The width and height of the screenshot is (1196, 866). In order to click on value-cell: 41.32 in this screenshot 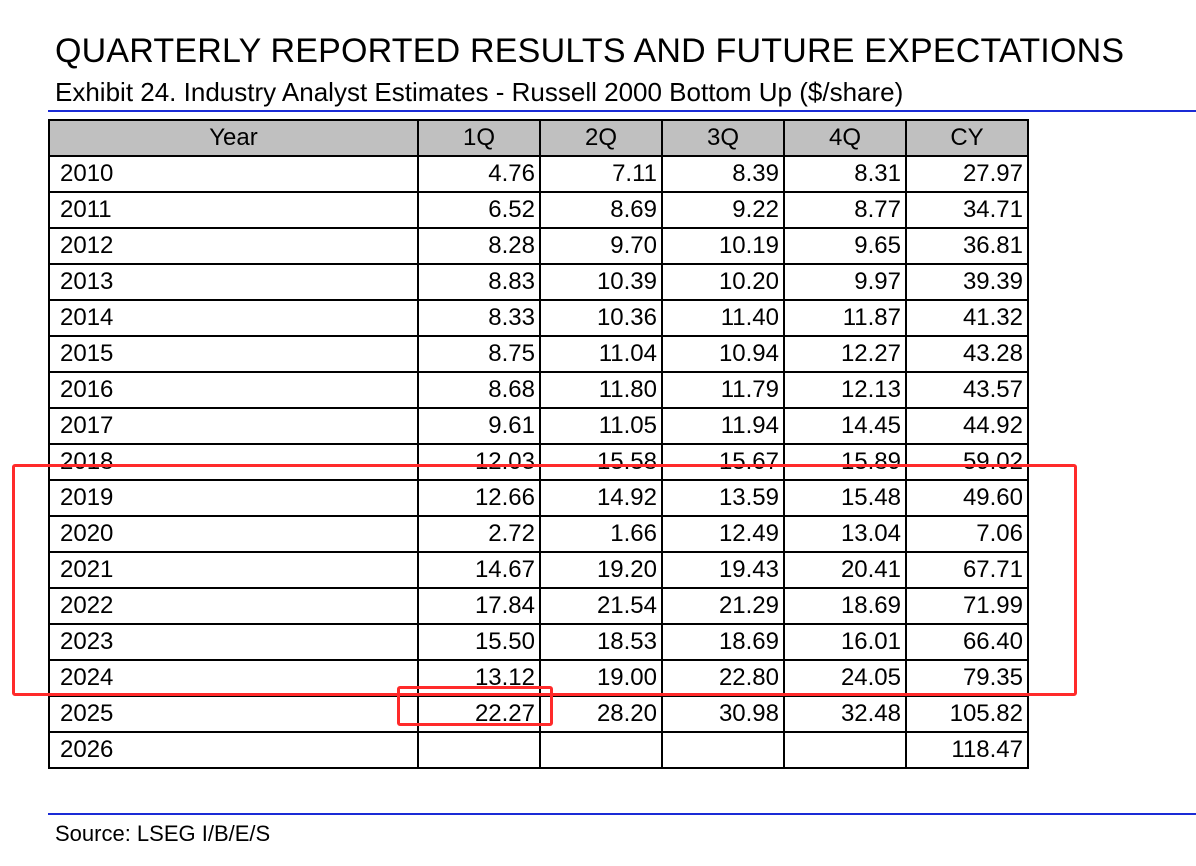, I will do `click(967, 318)`.